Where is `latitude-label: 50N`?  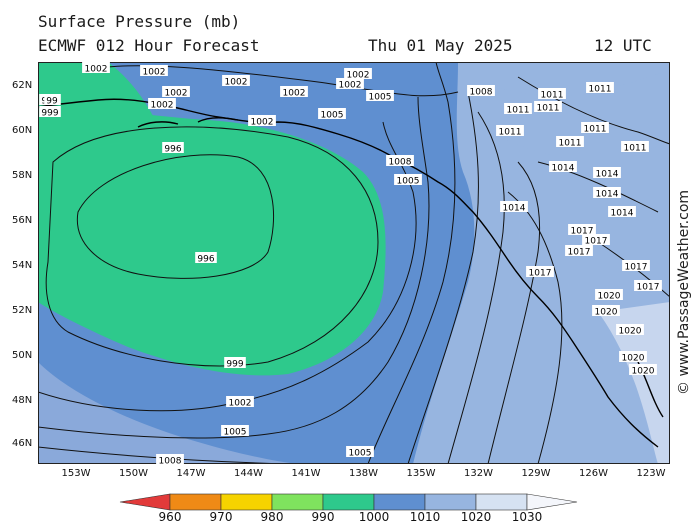
latitude-label: 50N is located at coordinates (22, 355).